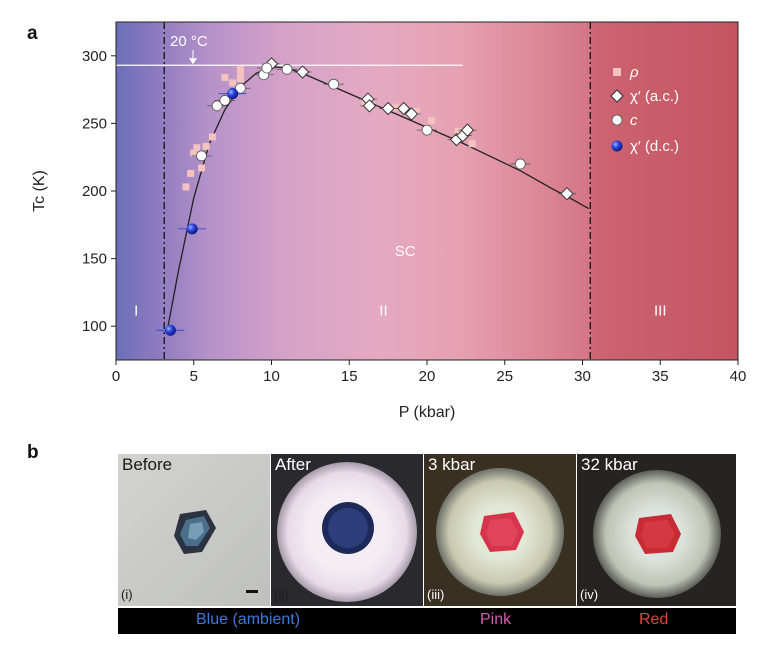 The height and width of the screenshot is (654, 768). What do you see at coordinates (248, 619) in the screenshot?
I see `color-label-blue: Blue (ambient)` at bounding box center [248, 619].